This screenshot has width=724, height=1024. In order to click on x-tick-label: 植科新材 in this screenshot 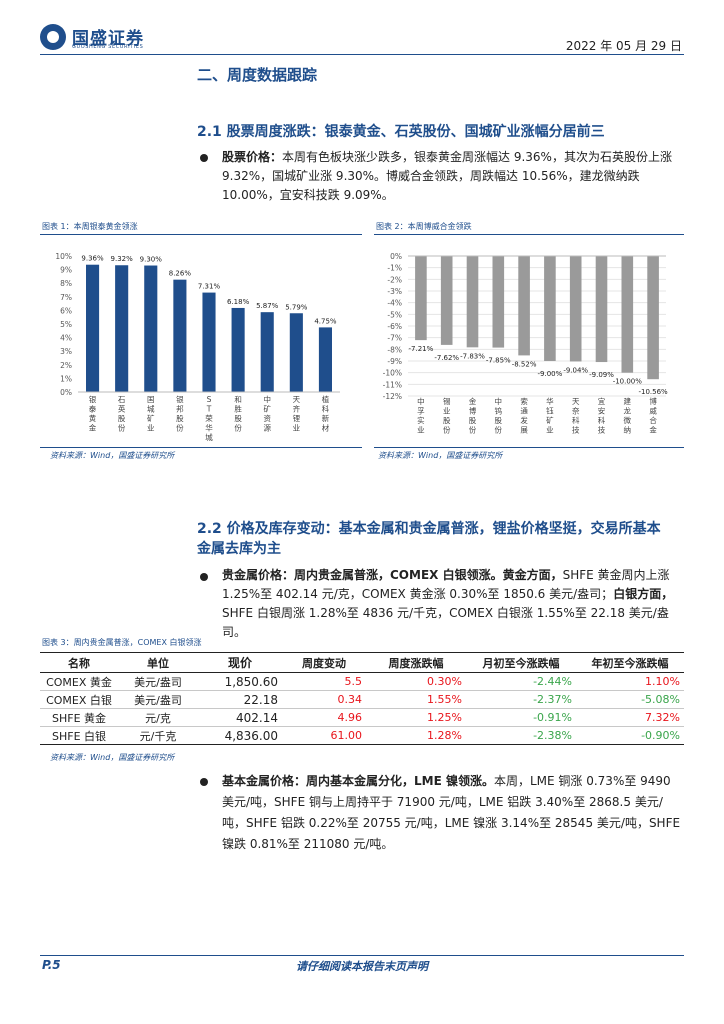, I will do `click(326, 413)`.